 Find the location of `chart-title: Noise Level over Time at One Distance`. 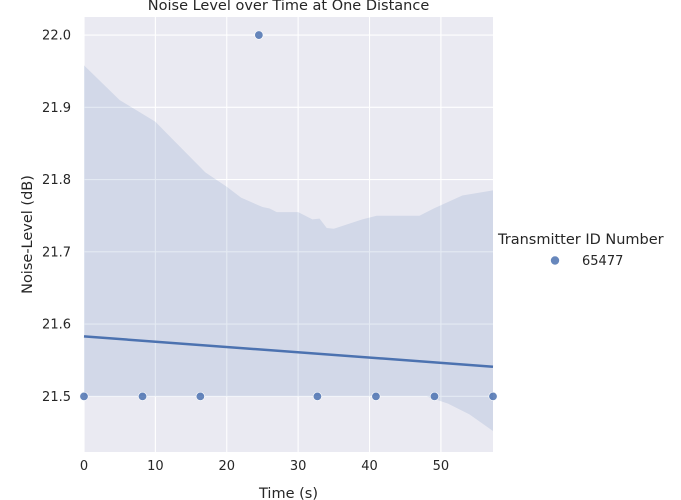

chart-title: Noise Level over Time at One Distance is located at coordinates (289, 7).